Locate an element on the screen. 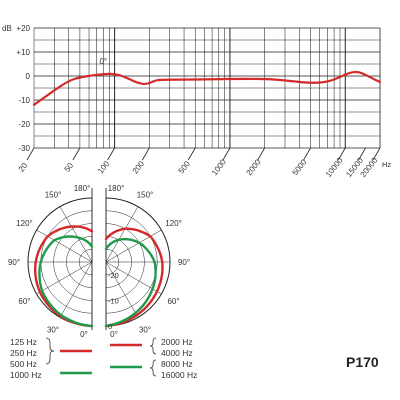 Image resolution: width=400 pixels, height=400 pixels. y-tick-label: -10 is located at coordinates (24, 100).